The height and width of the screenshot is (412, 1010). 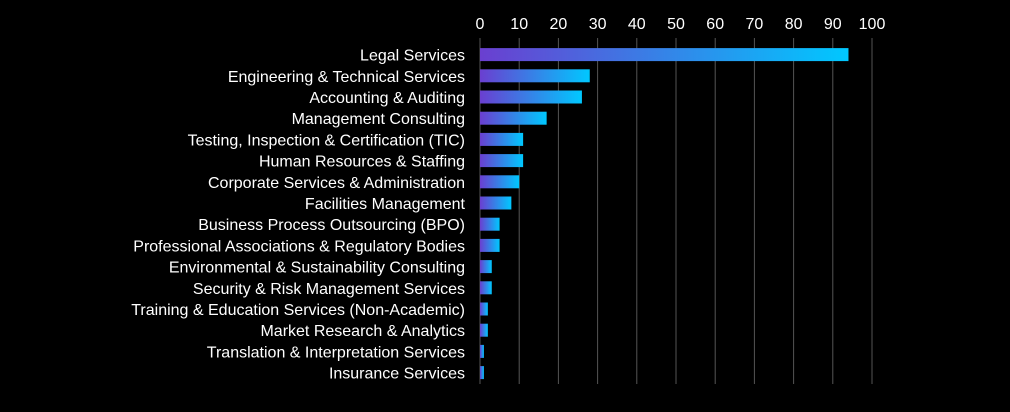 What do you see at coordinates (336, 183) in the screenshot?
I see `category-label: Corporate Services & Administration` at bounding box center [336, 183].